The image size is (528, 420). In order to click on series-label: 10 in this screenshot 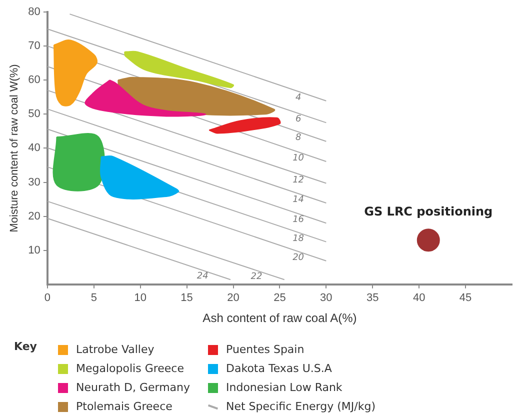, I will do `click(298, 158)`.